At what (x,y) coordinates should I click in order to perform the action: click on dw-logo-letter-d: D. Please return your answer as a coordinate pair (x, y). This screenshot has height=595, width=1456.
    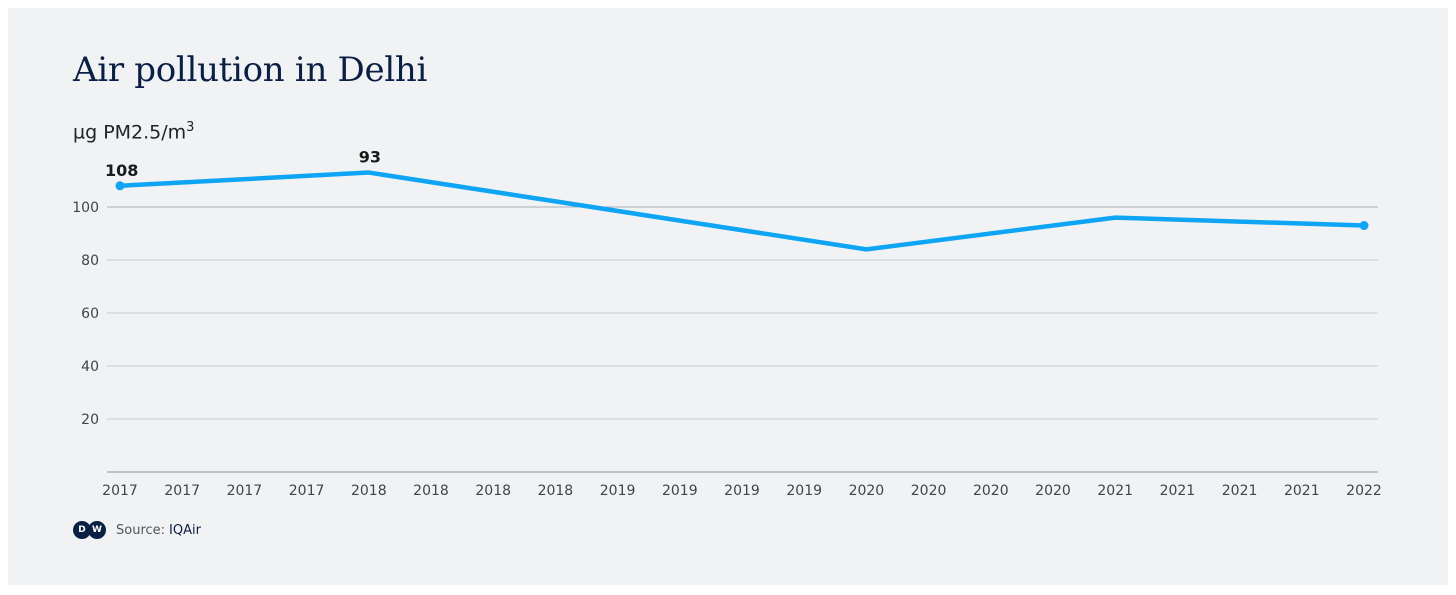
    Looking at the image, I should click on (82, 530).